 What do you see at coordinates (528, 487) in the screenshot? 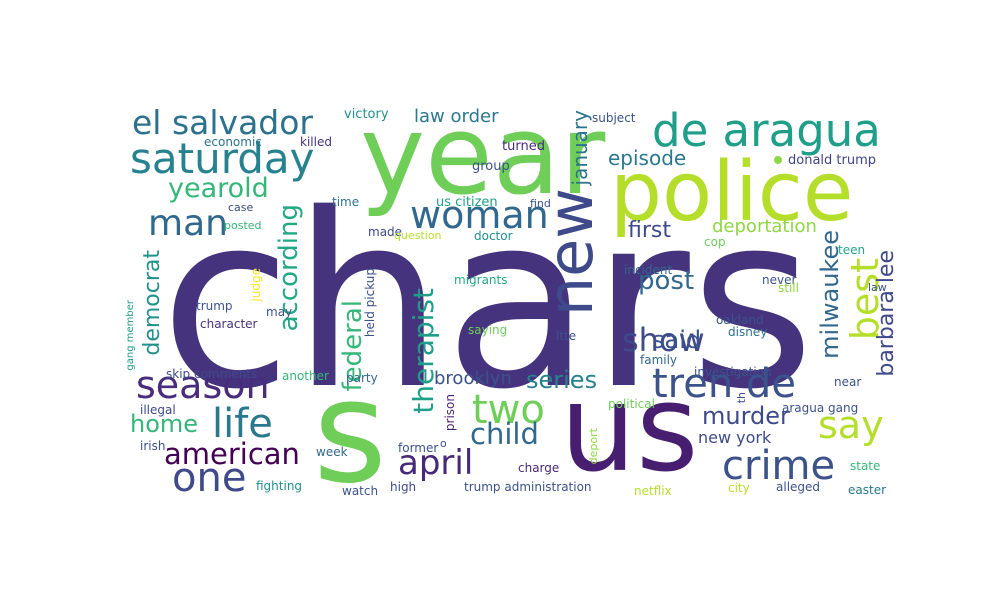
I see `word-trump-administration: trump administration` at bounding box center [528, 487].